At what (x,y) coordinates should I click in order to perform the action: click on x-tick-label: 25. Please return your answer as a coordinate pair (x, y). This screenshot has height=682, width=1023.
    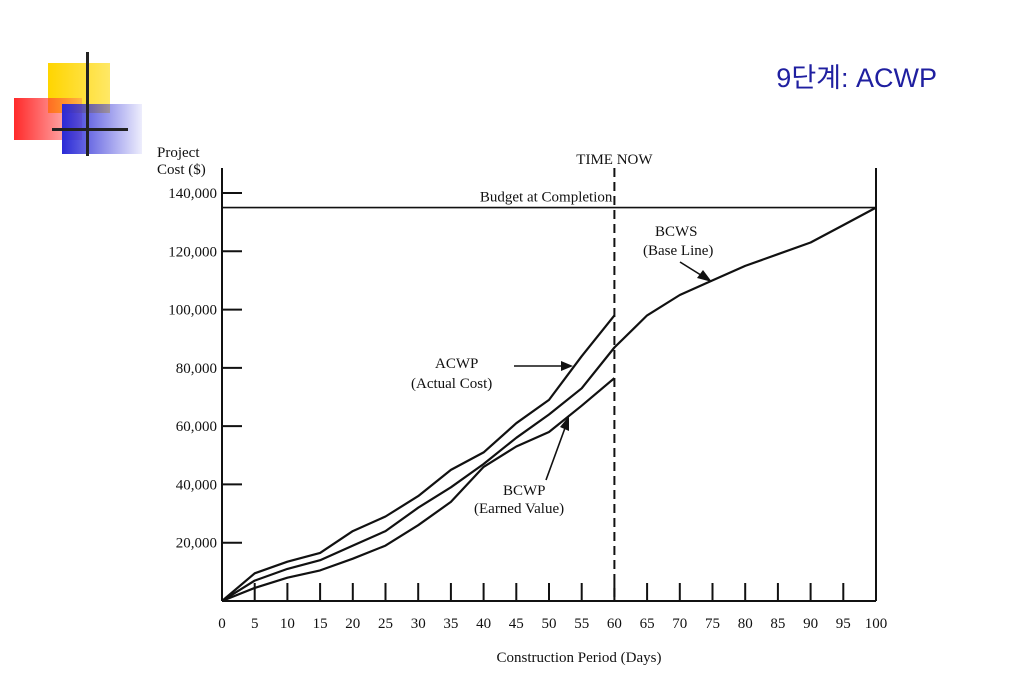
    Looking at the image, I should click on (385, 624).